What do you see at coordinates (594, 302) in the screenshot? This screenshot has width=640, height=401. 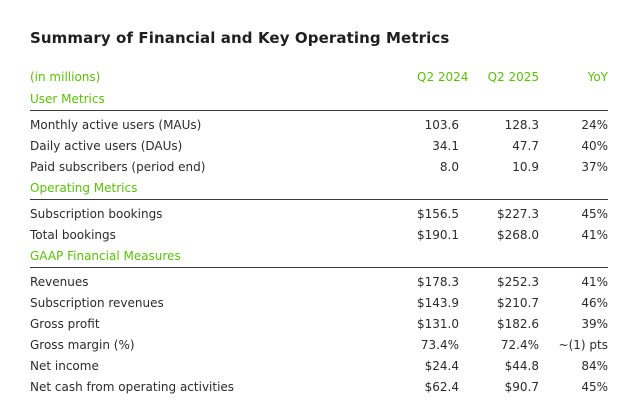 I see `value-yoy: 46%` at bounding box center [594, 302].